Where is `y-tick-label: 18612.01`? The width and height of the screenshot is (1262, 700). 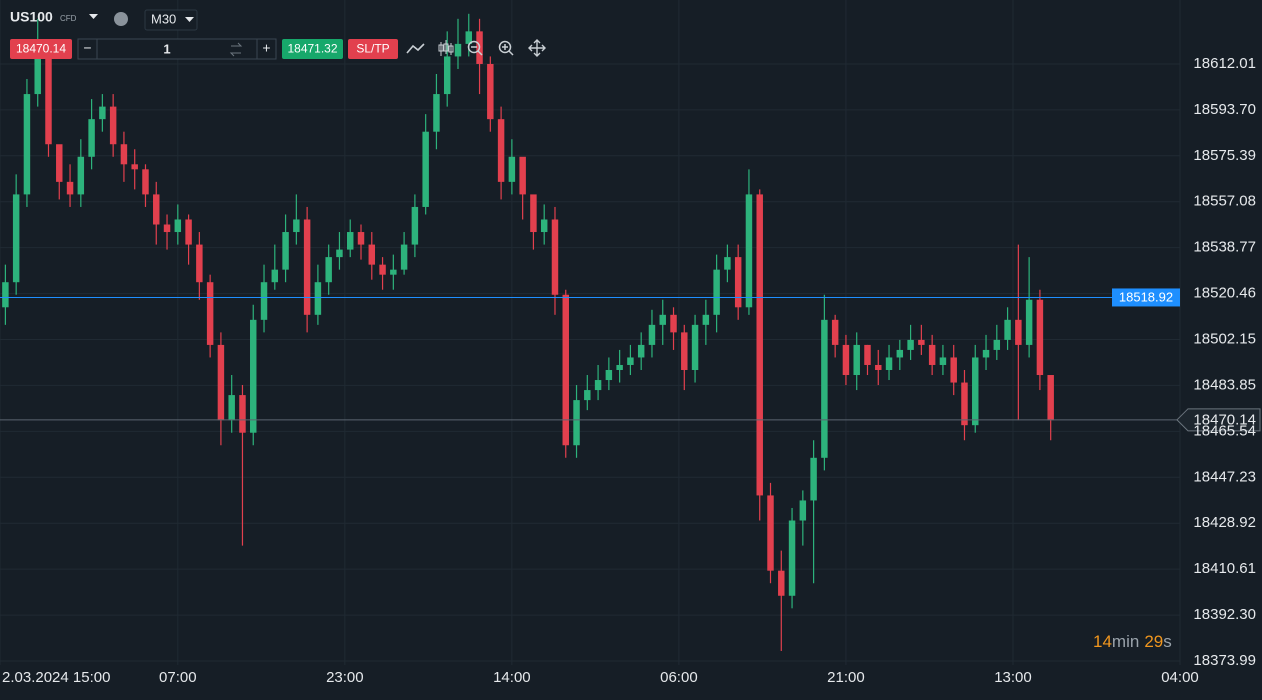 y-tick-label: 18612.01 is located at coordinates (1224, 63).